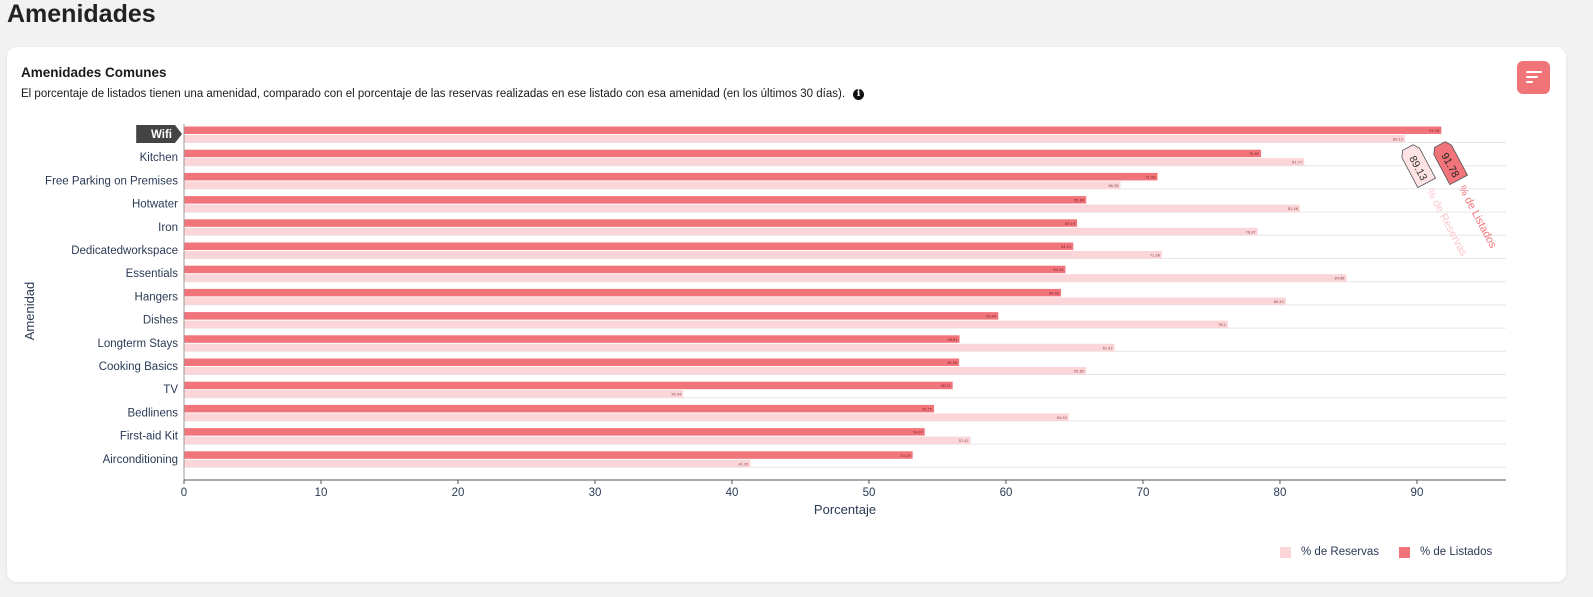 The width and height of the screenshot is (1593, 597). What do you see at coordinates (1279, 302) in the screenshot?
I see `data-label-reservas: 80.43` at bounding box center [1279, 302].